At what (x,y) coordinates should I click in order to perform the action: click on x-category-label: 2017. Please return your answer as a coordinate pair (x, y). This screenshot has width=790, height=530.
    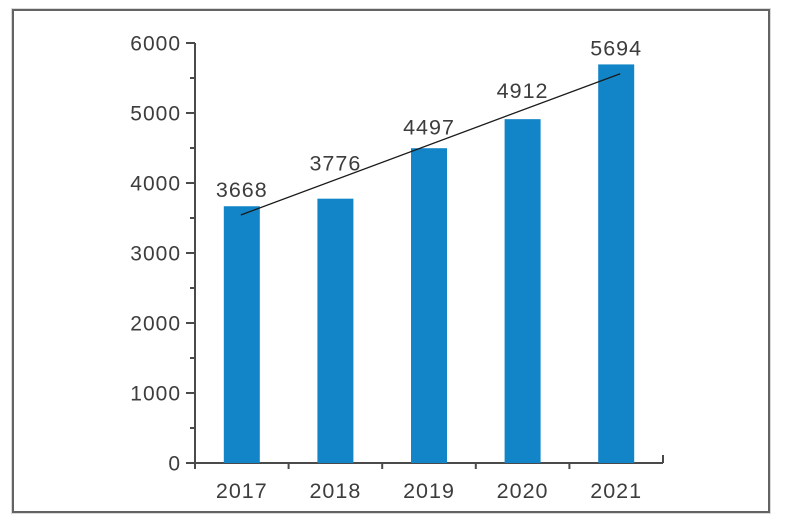
    Looking at the image, I should click on (242, 491).